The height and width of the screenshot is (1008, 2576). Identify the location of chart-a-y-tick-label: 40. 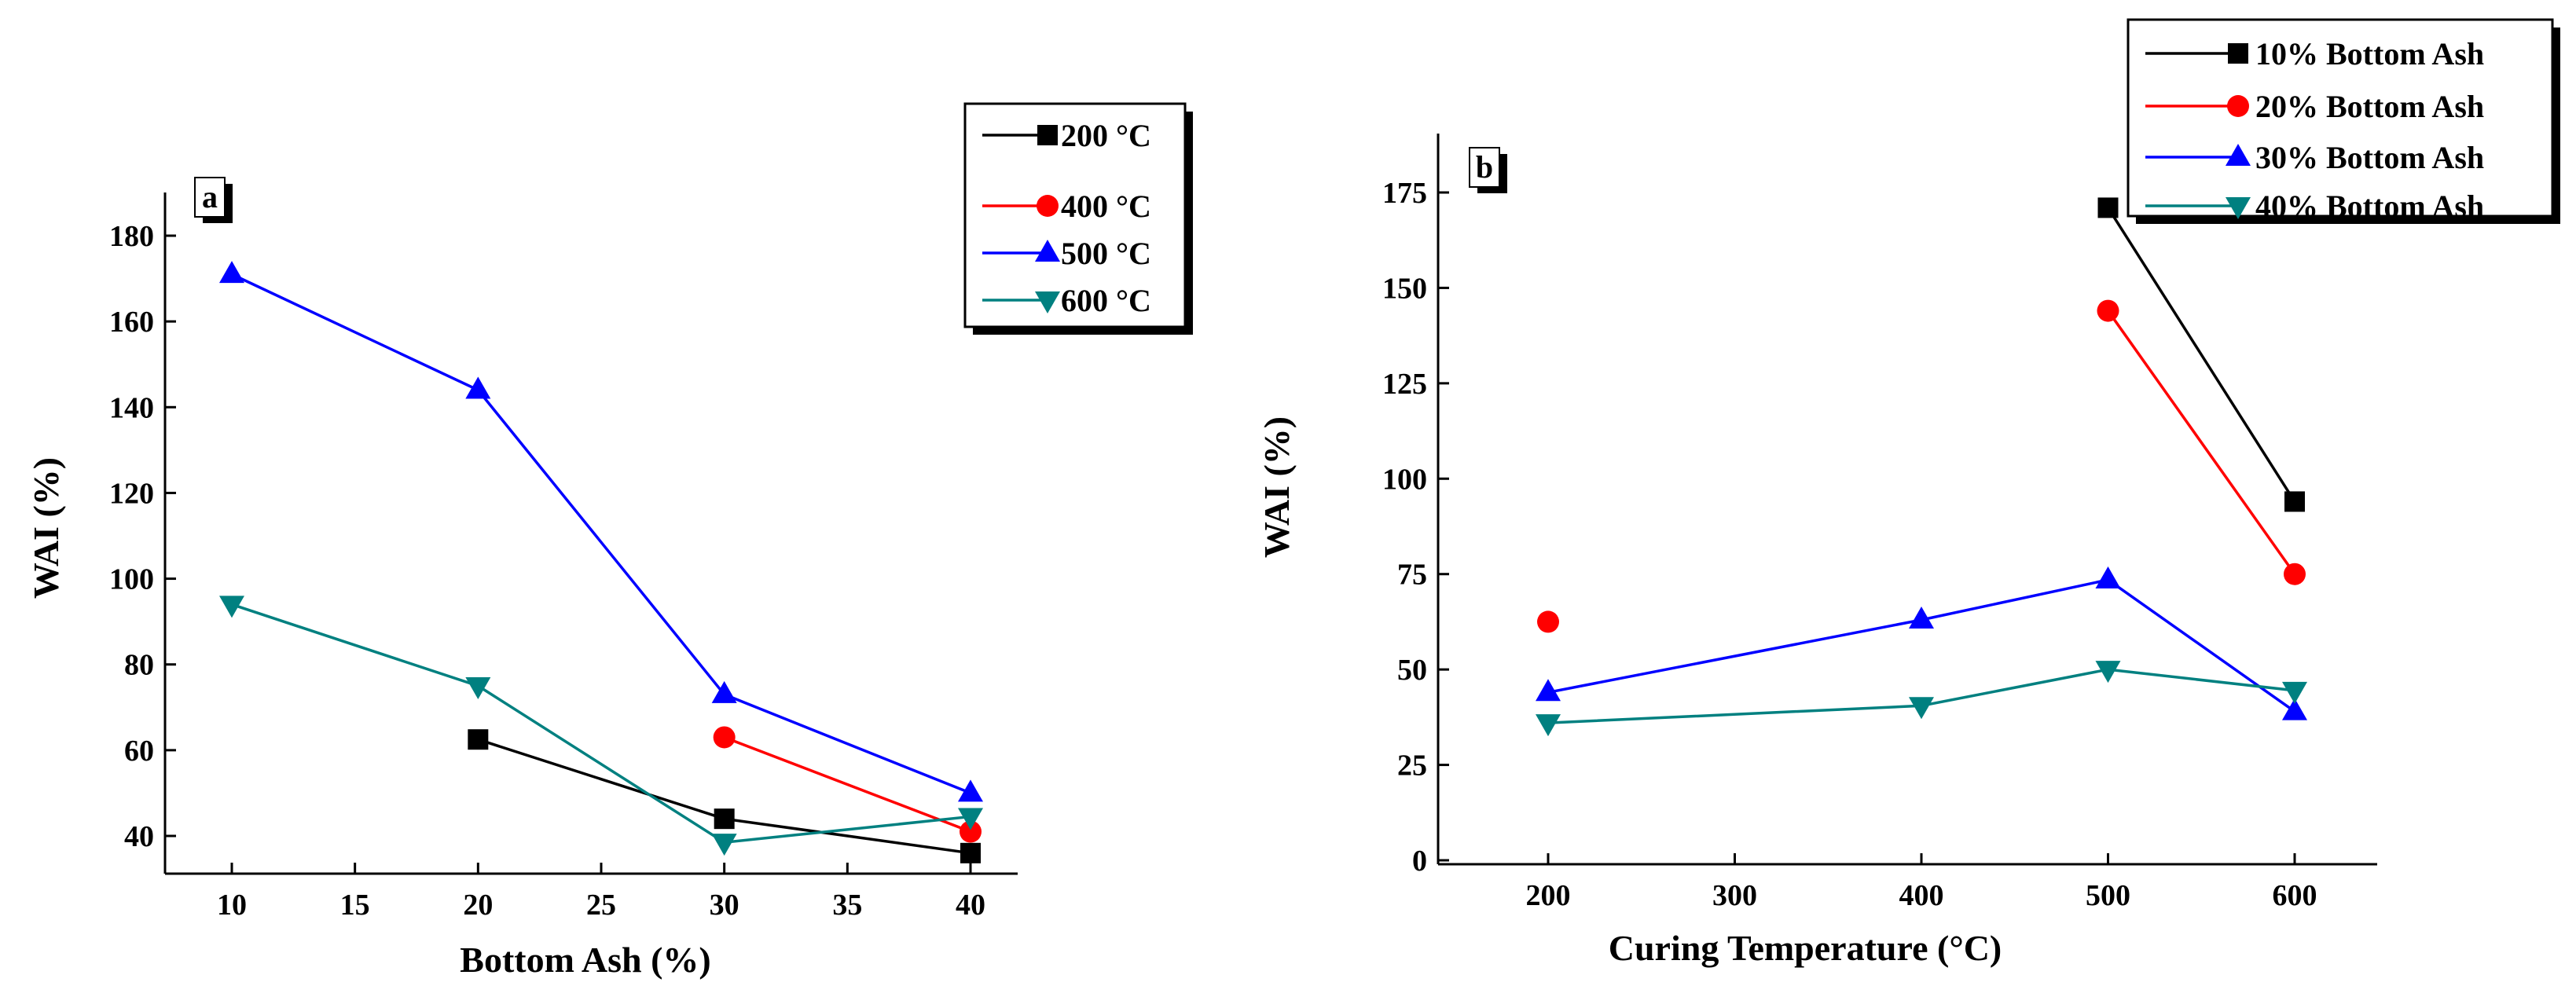
(139, 836).